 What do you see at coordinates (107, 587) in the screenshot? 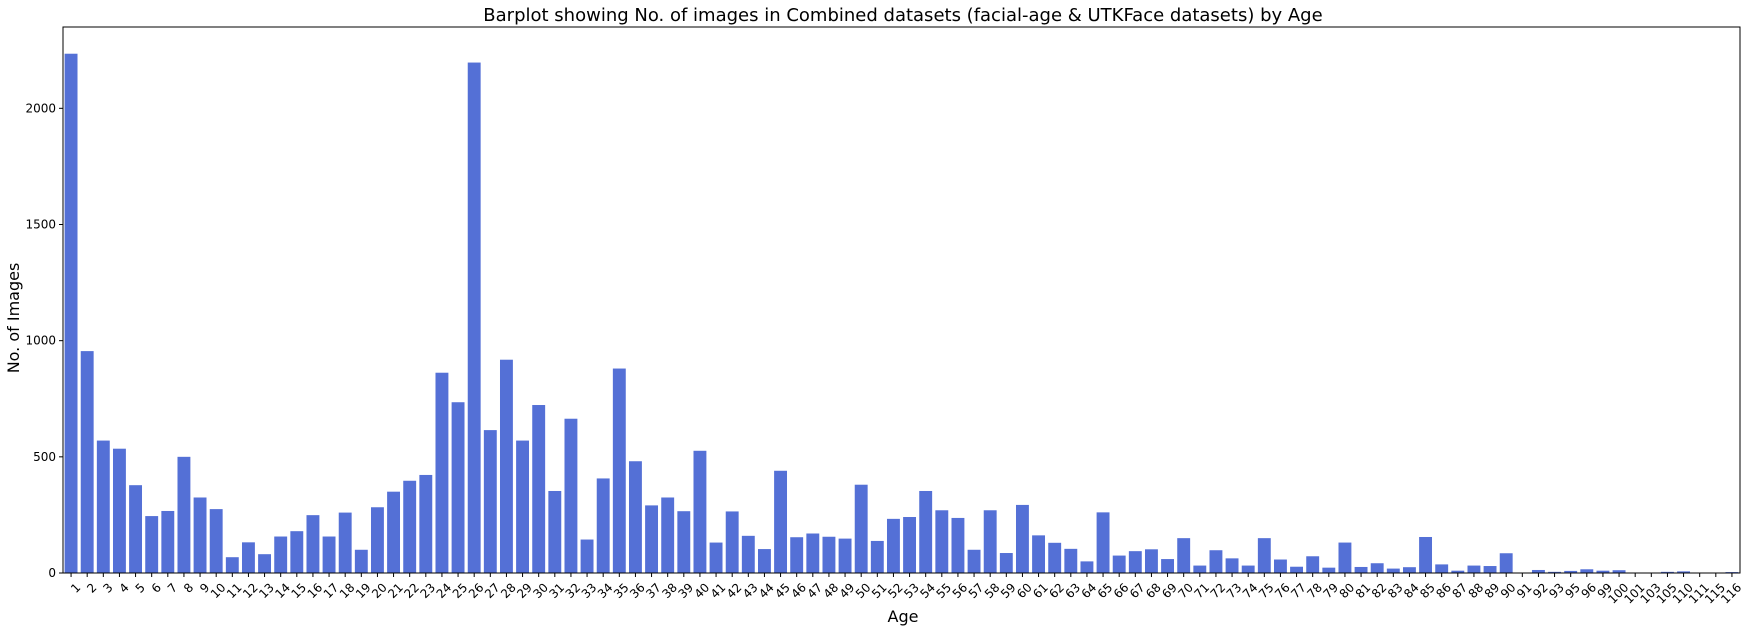
I see `x-tick-label: 3` at bounding box center [107, 587].